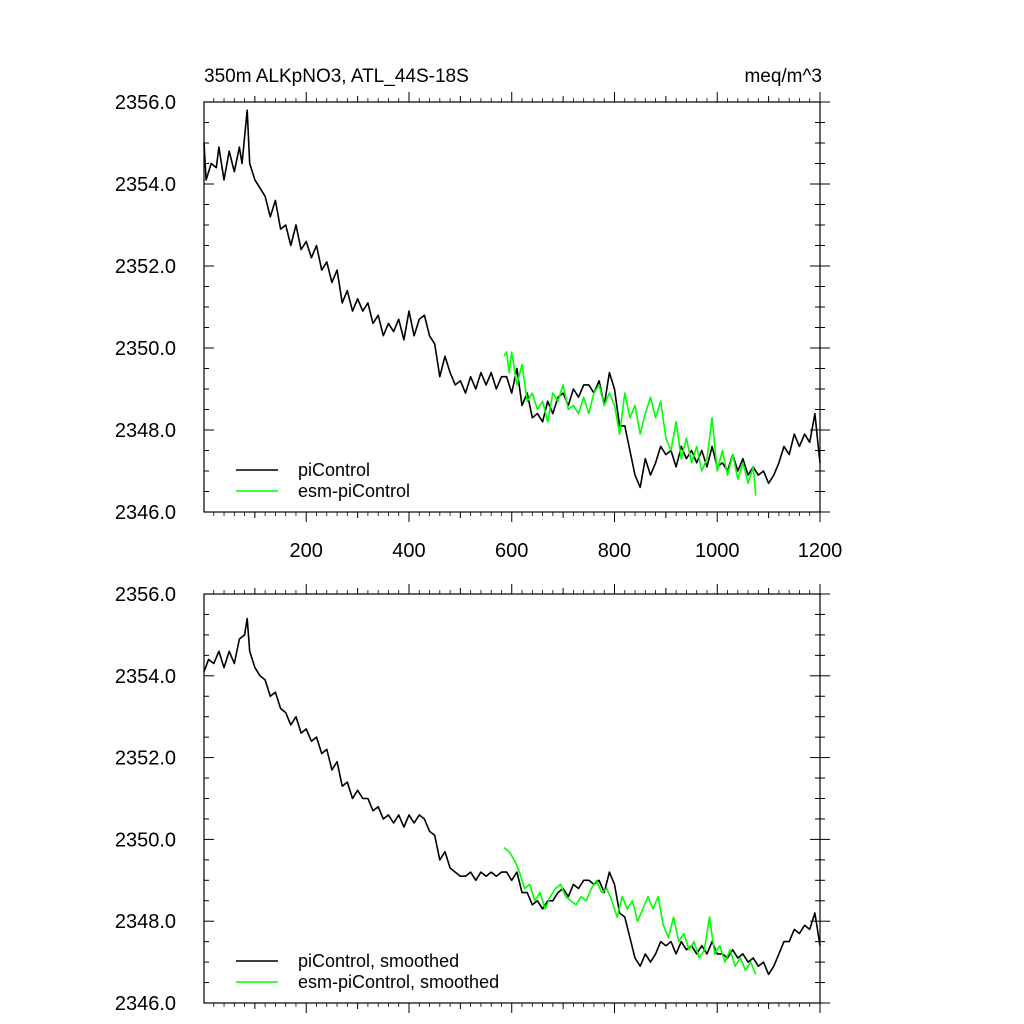  Describe the element at coordinates (336, 76) in the screenshot. I see `chart-title: 350m ALKpNO3, ATL_44S-18S` at that location.